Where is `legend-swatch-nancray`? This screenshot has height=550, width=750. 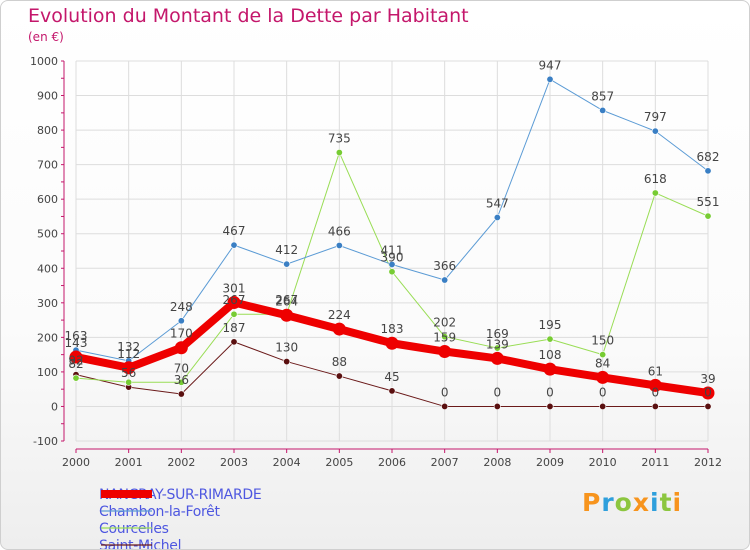
legend-swatch-nancray is located at coordinates (126, 494).